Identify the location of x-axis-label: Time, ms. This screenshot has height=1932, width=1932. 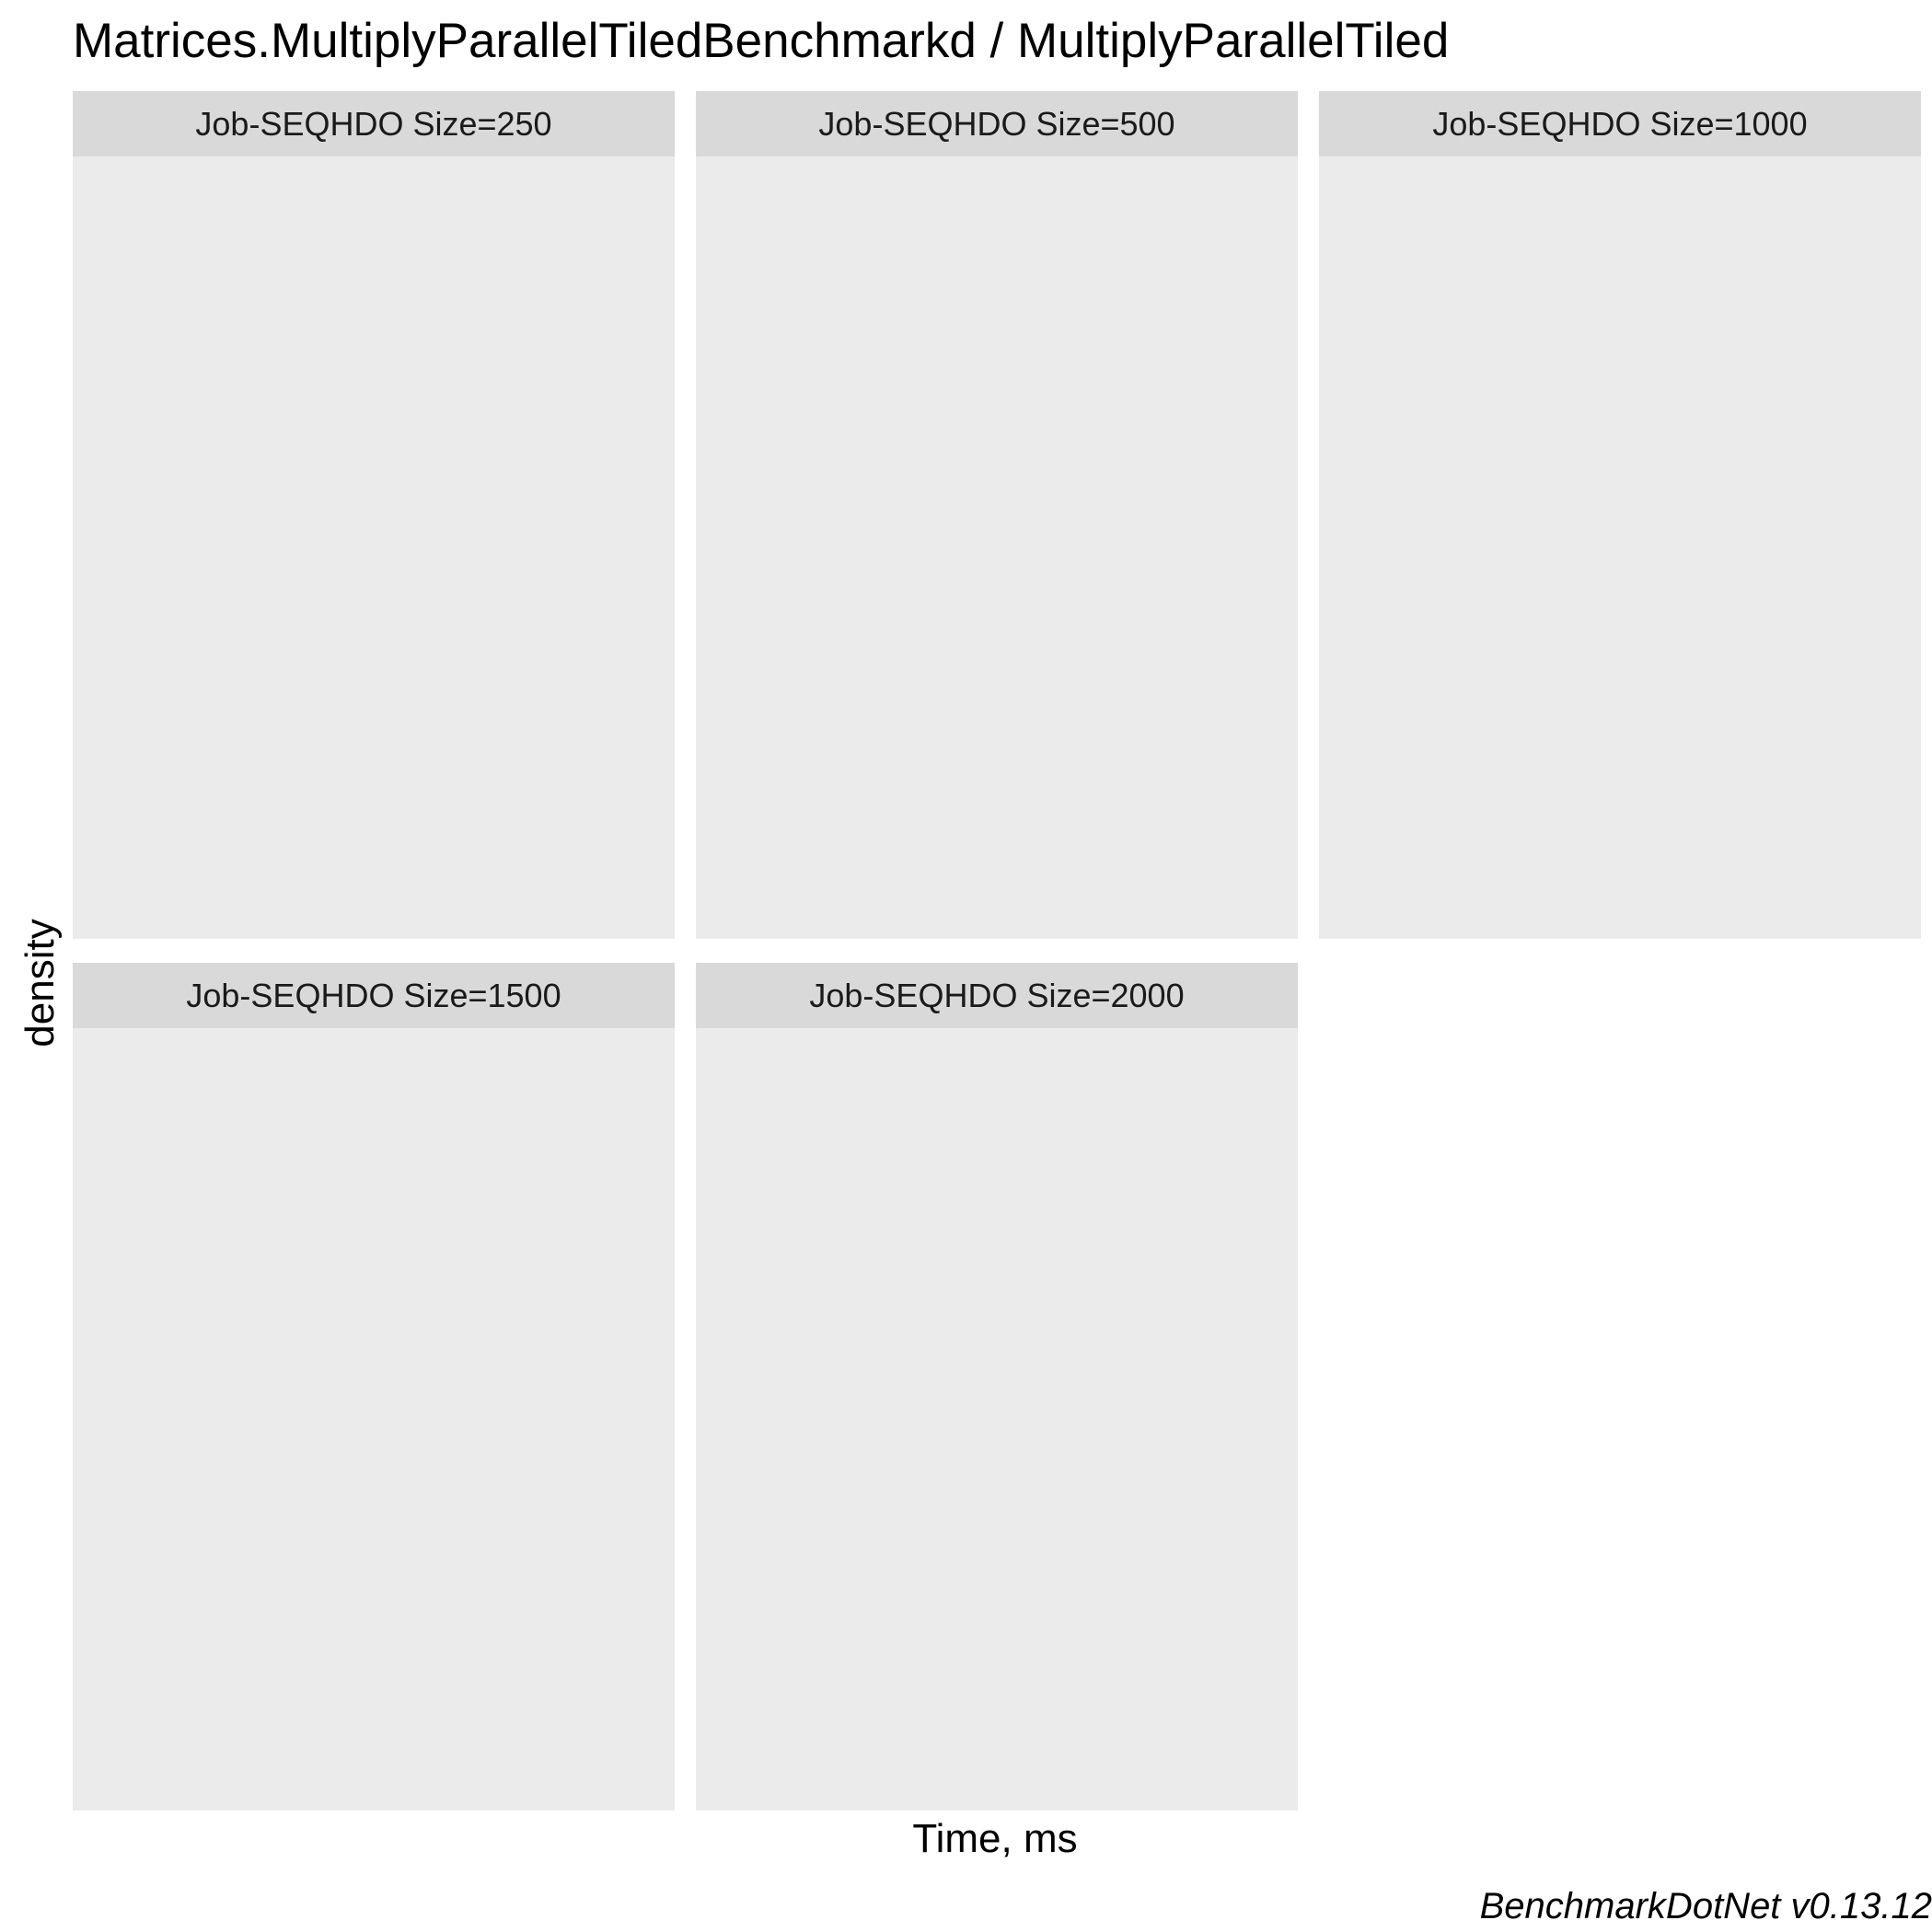
(995, 1839).